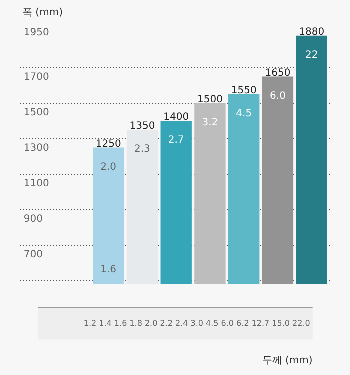 This screenshot has height=375, width=350. Describe the element at coordinates (33, 254) in the screenshot. I see `y-tick-label: 700` at that location.